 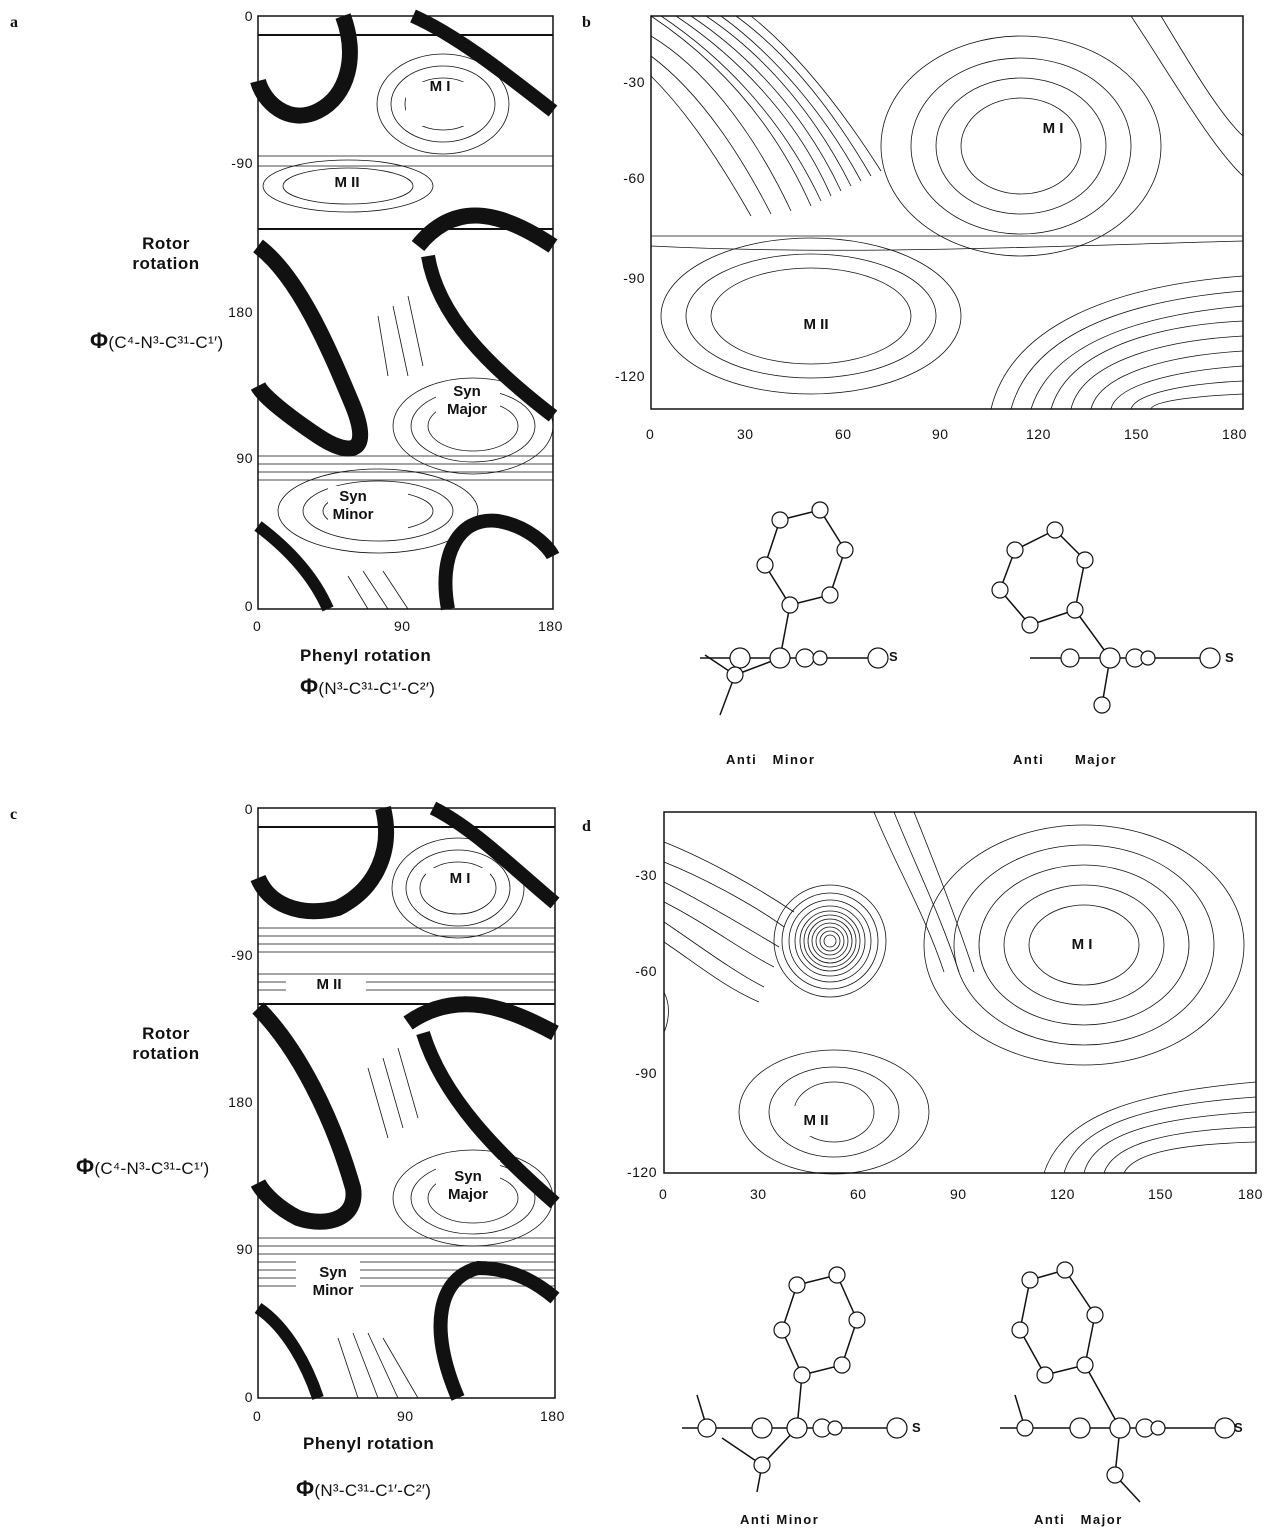 I want to click on x-tick-b-4: 120, so click(x=1038, y=434).